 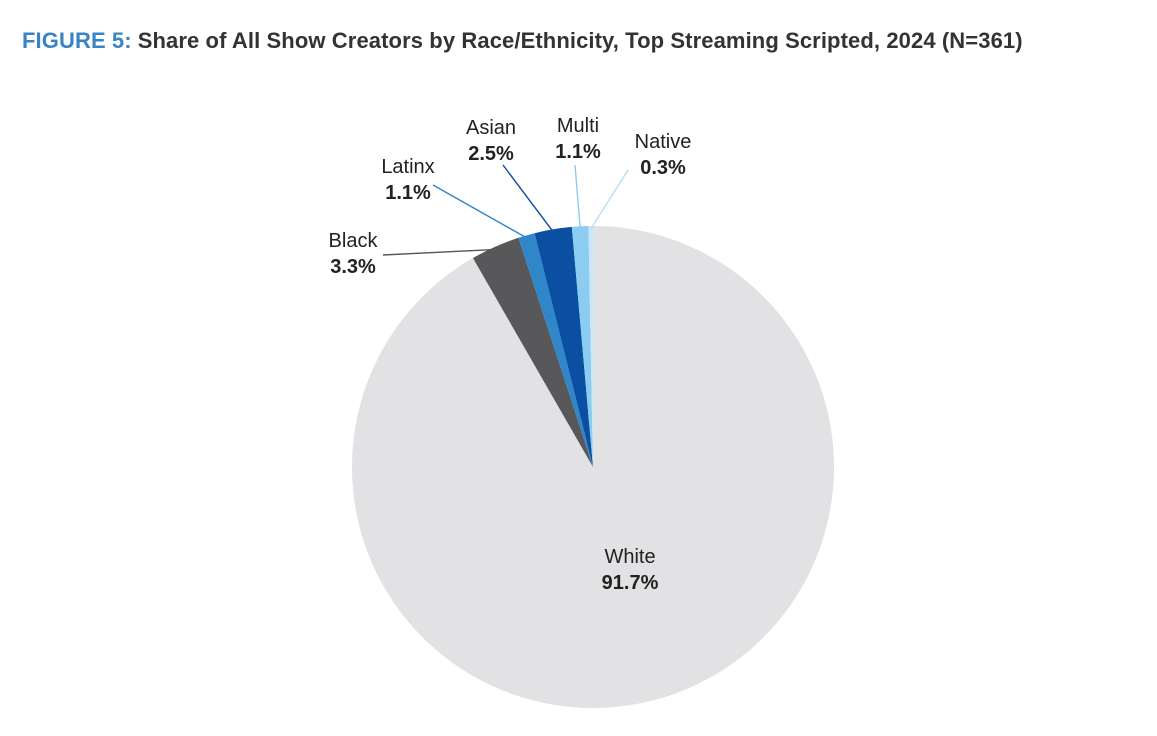 What do you see at coordinates (630, 583) in the screenshot?
I see `slice-value-white: 91.7%` at bounding box center [630, 583].